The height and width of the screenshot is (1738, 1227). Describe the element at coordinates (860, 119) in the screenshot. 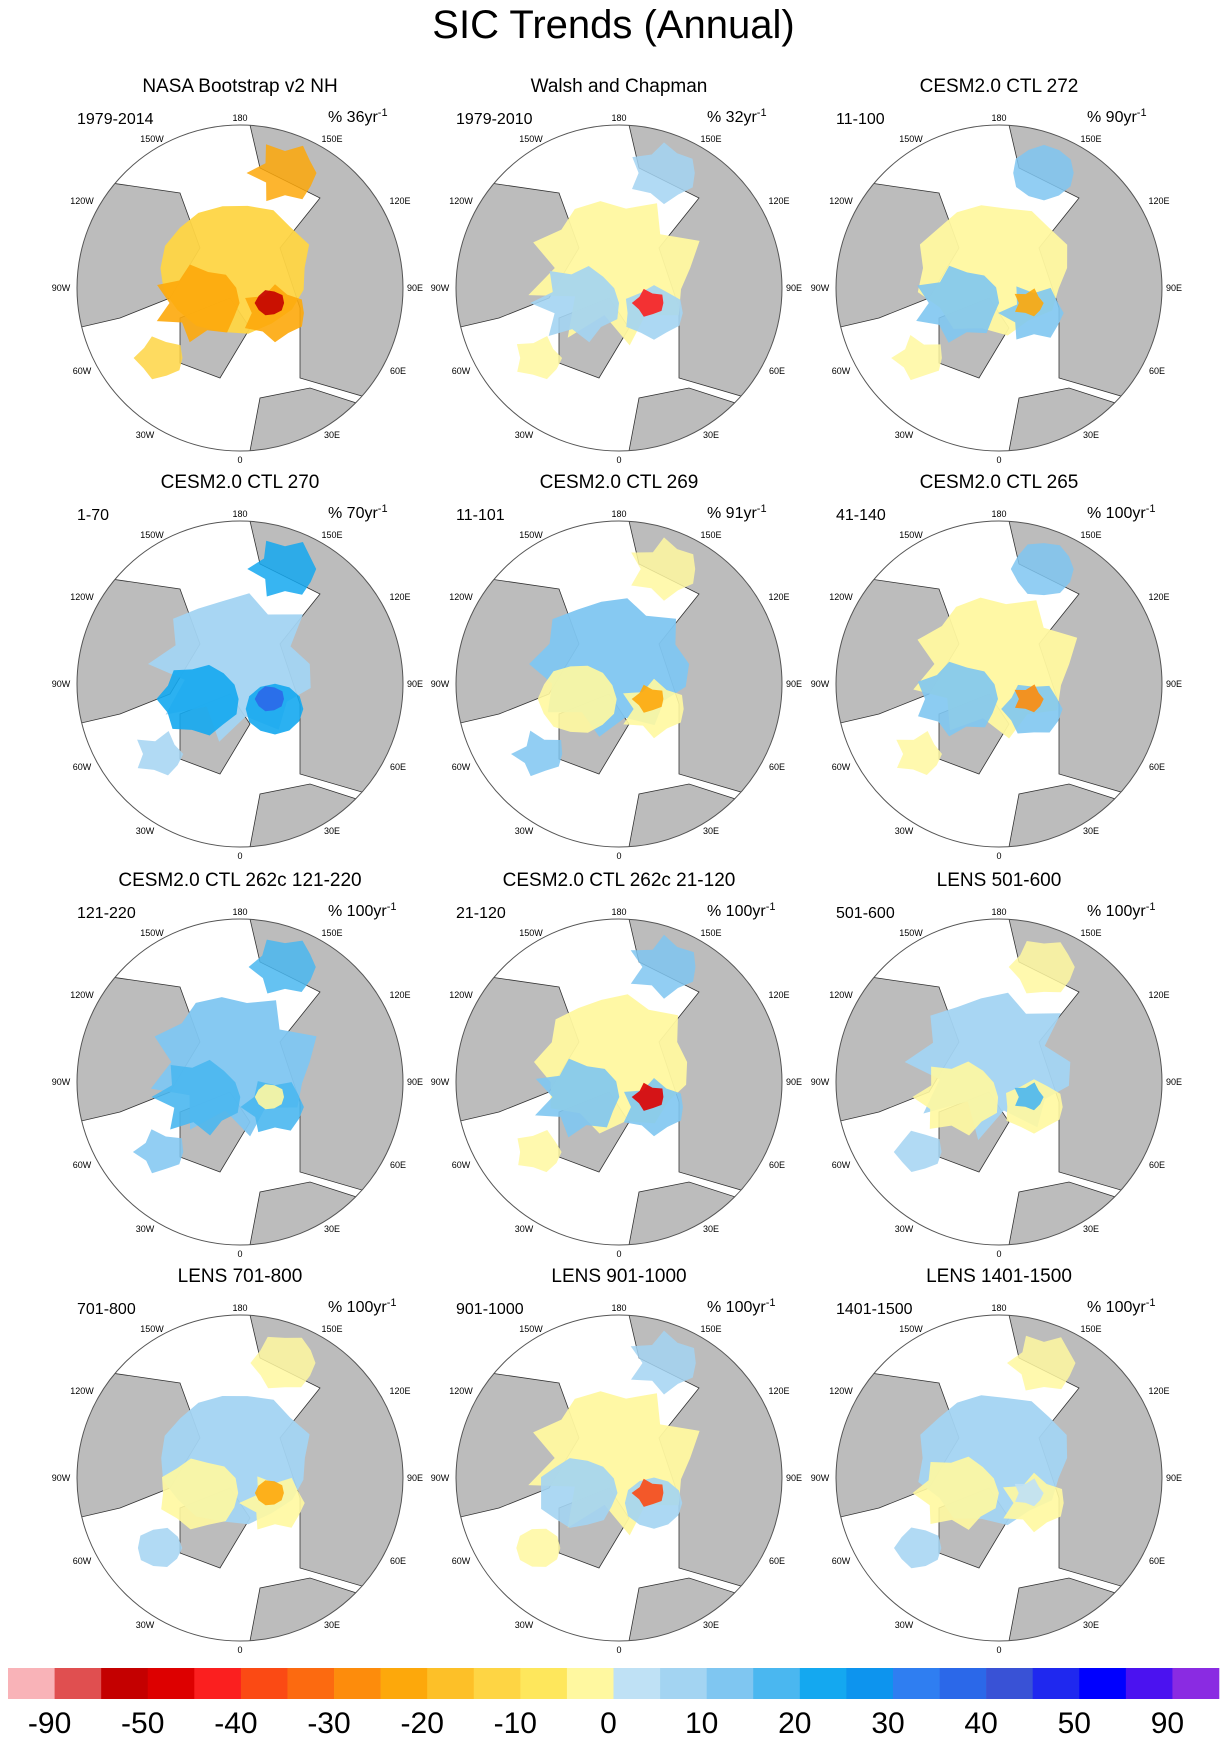

I see `panel-period: 11-100` at that location.